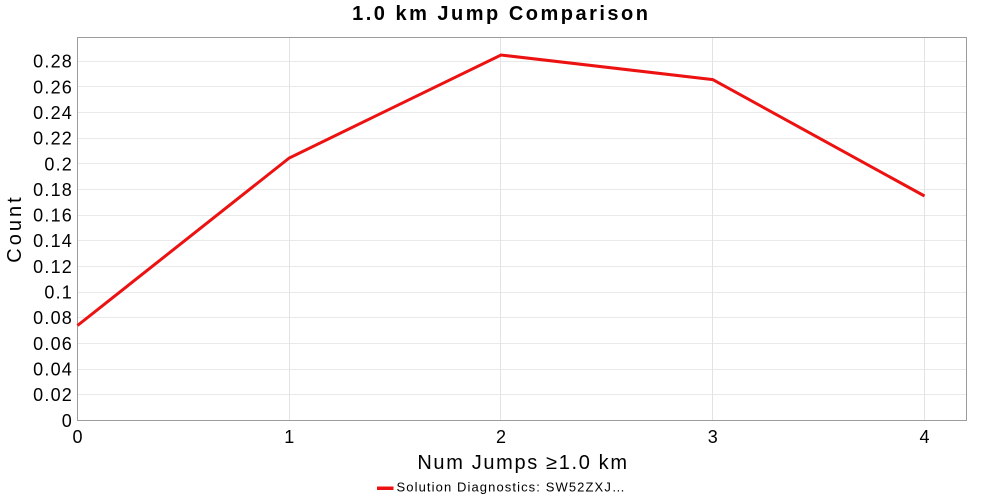  I want to click on svg-text: 0.28, so click(53, 62).